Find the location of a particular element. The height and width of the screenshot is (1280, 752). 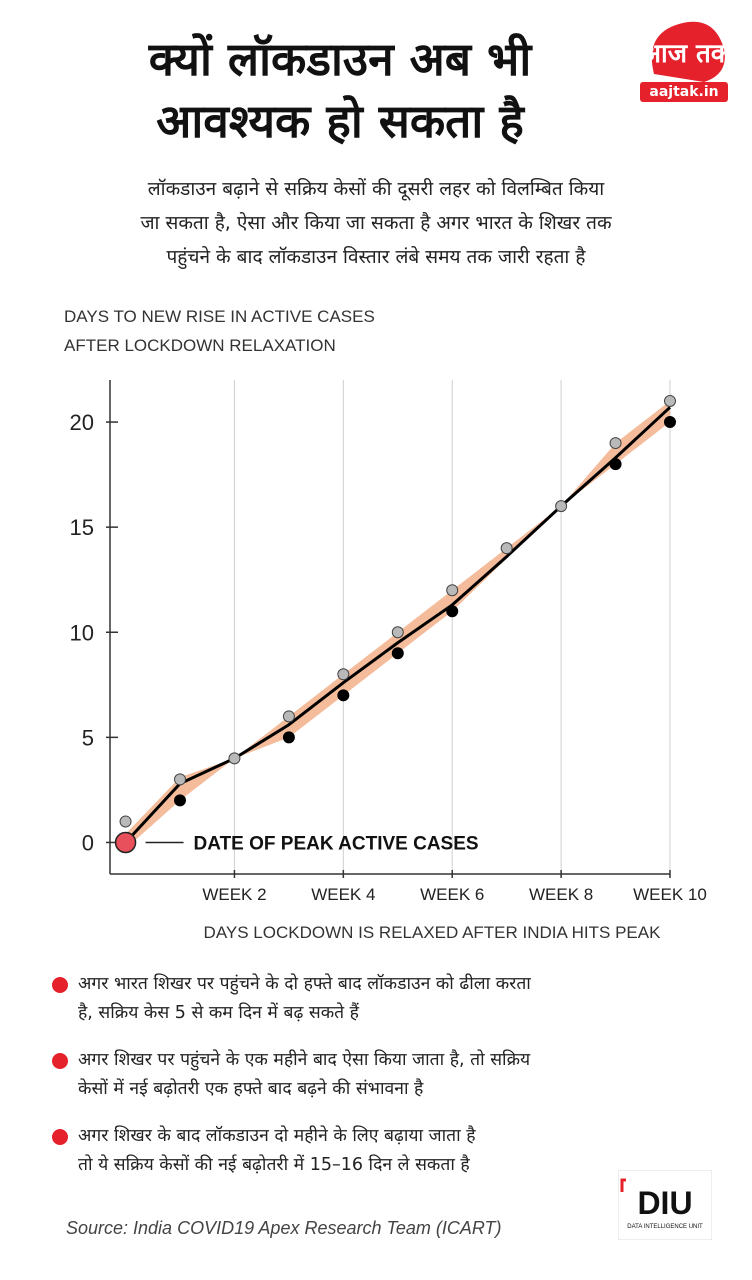

title-line-2: आवश्यक हो सकता है is located at coordinates (340, 121).